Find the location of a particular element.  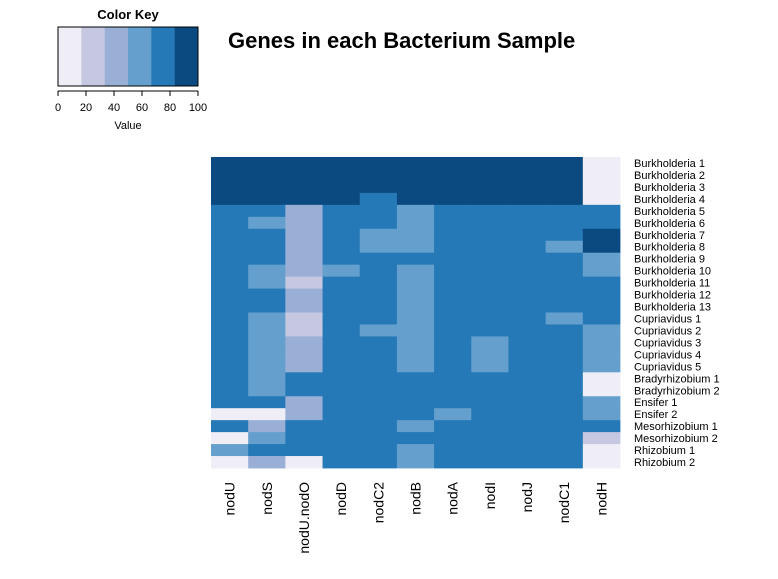

row-label: Bradyrhizobium 2 is located at coordinates (677, 391).